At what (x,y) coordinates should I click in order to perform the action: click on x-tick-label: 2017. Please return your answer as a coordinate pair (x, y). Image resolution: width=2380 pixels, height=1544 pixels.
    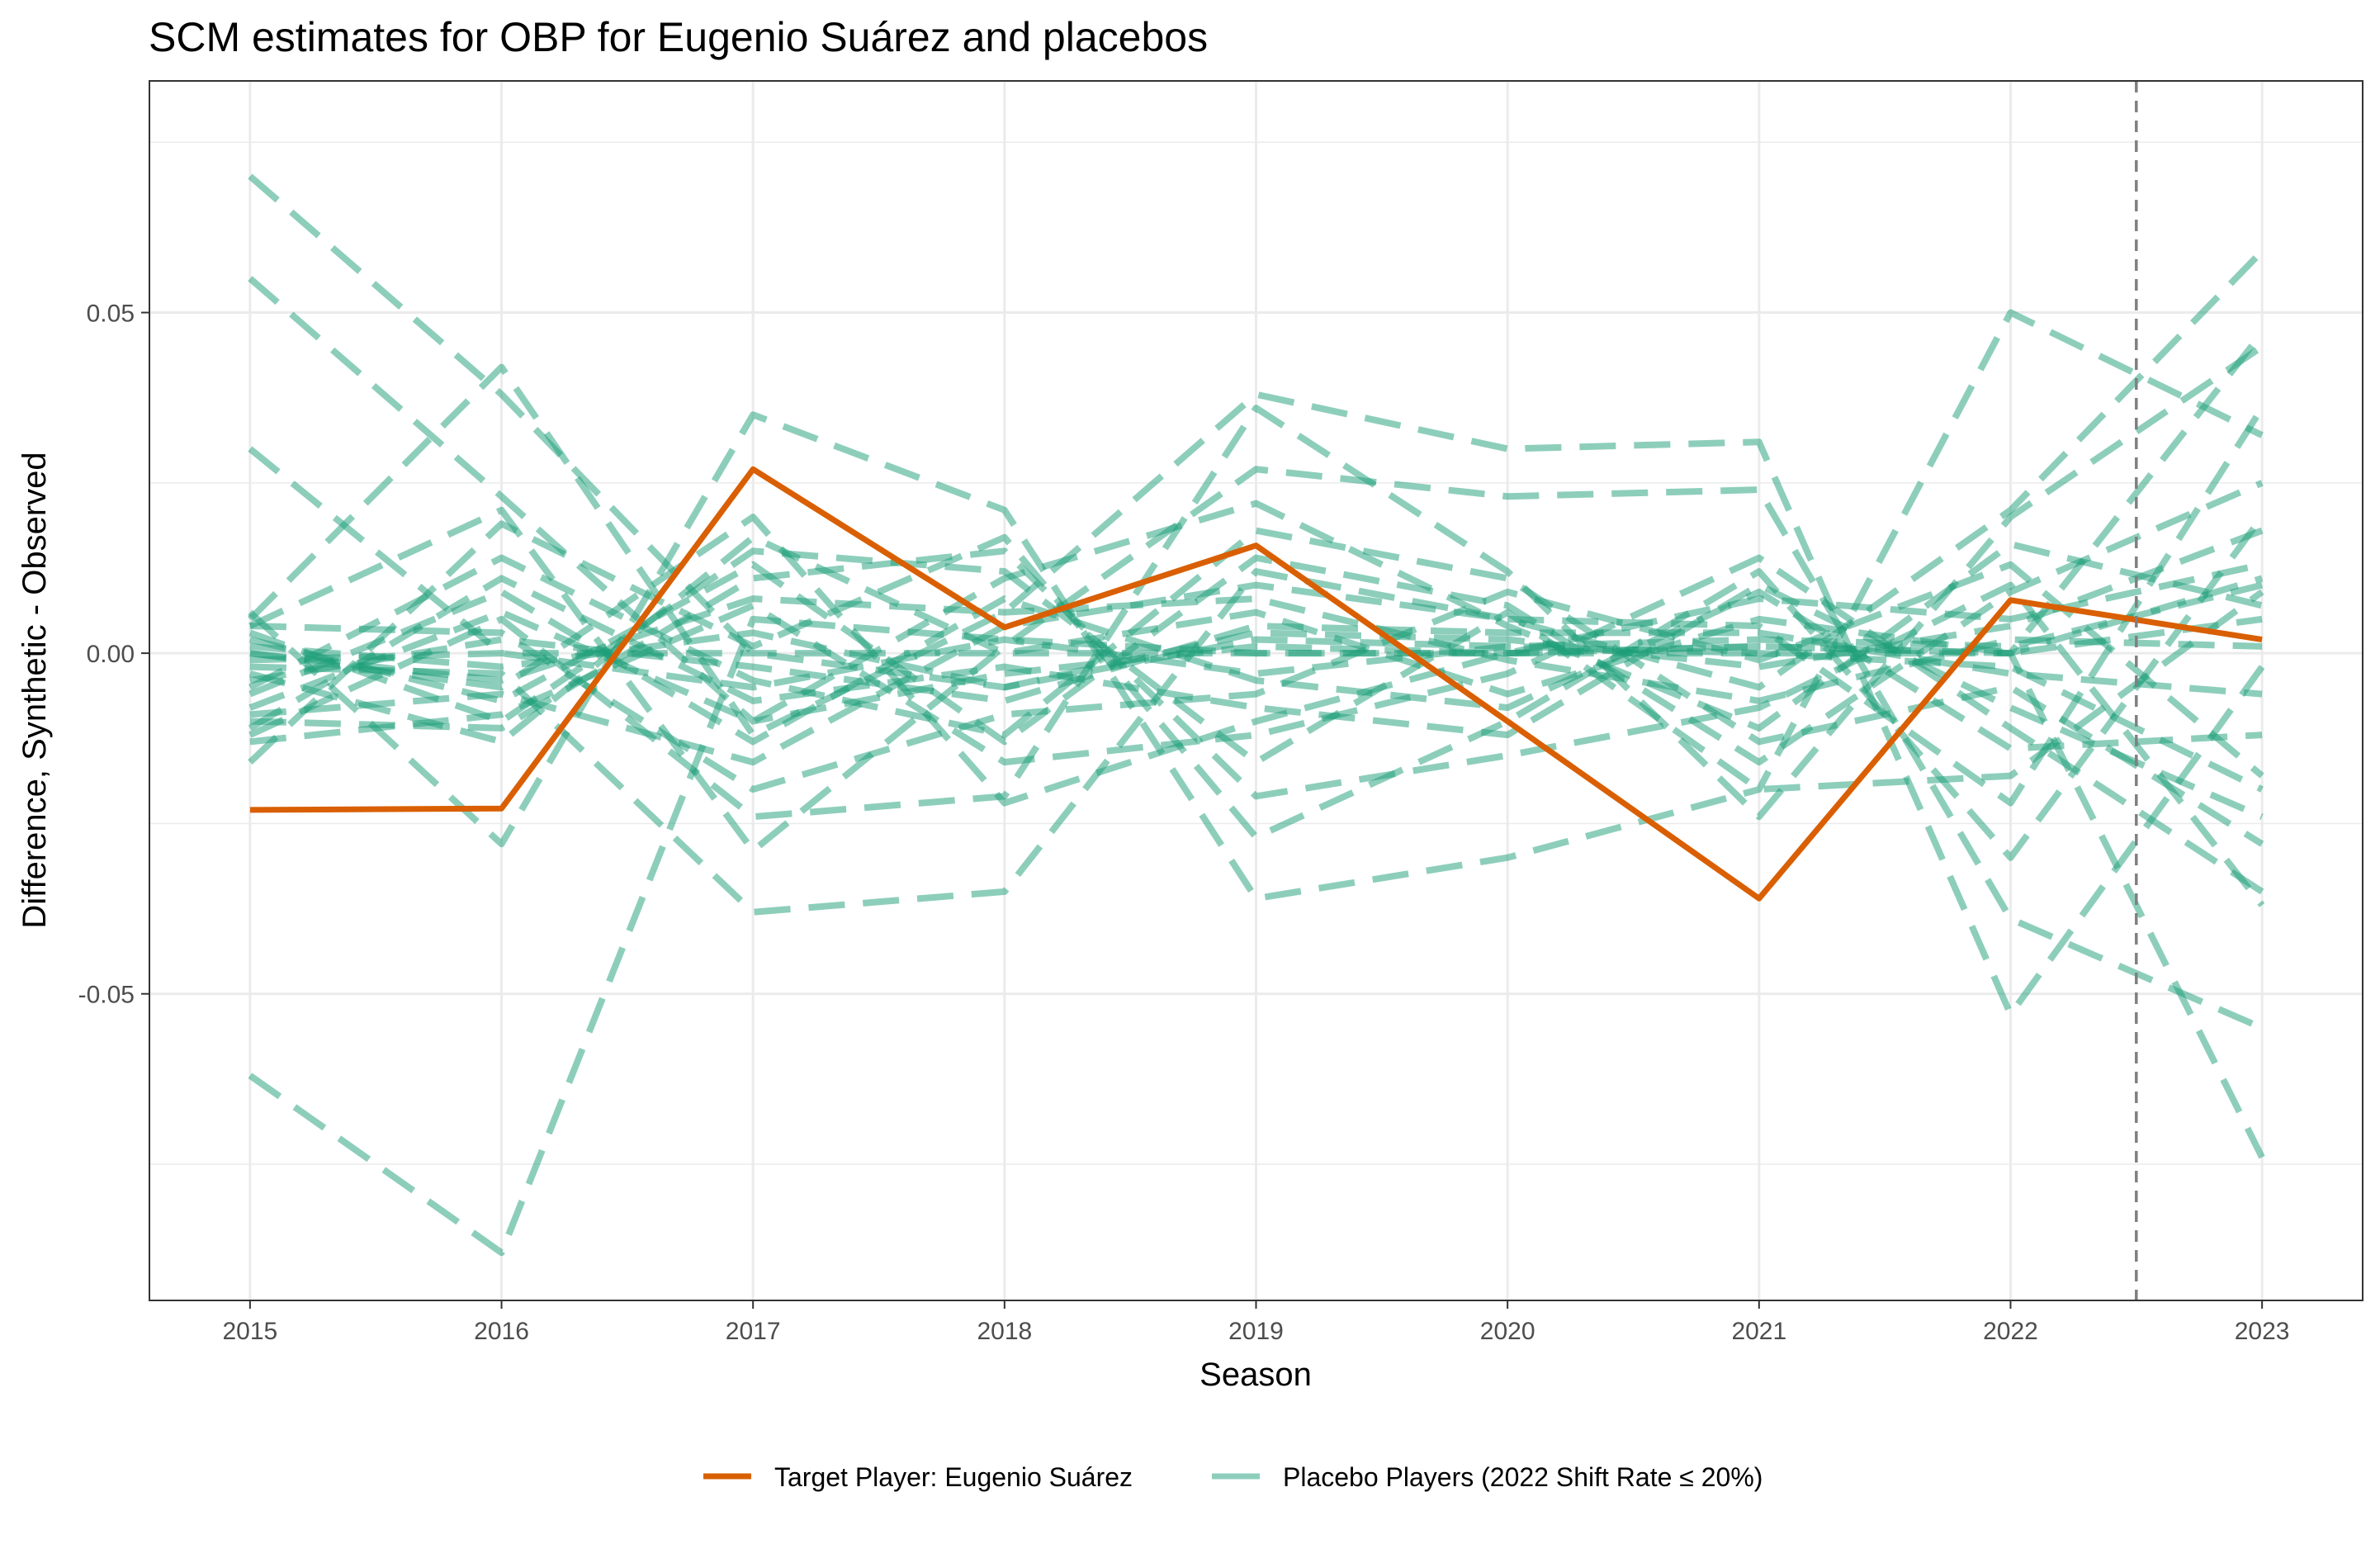
    Looking at the image, I should click on (753, 1331).